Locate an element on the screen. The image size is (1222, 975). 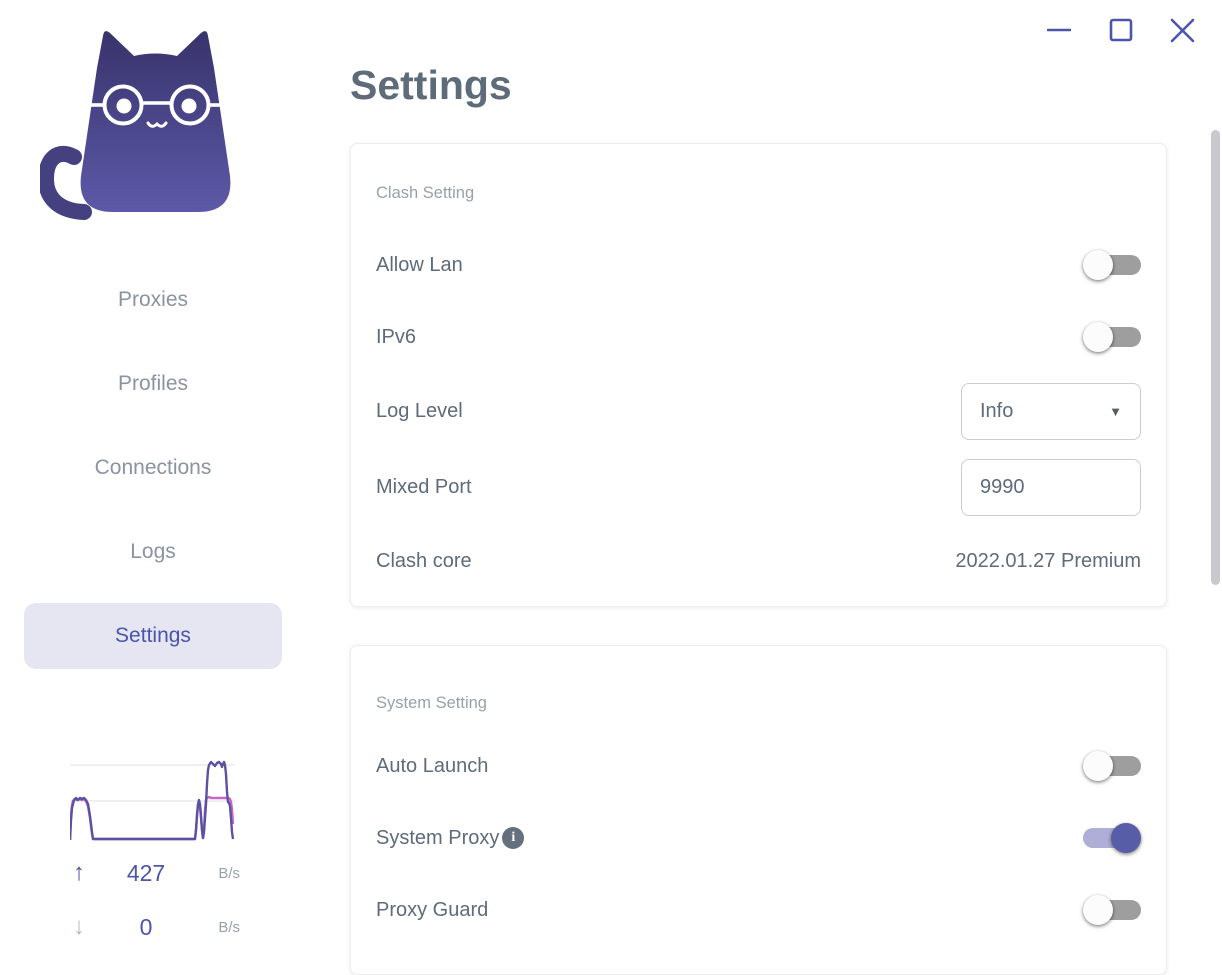
info-icon: i is located at coordinates (513, 838).